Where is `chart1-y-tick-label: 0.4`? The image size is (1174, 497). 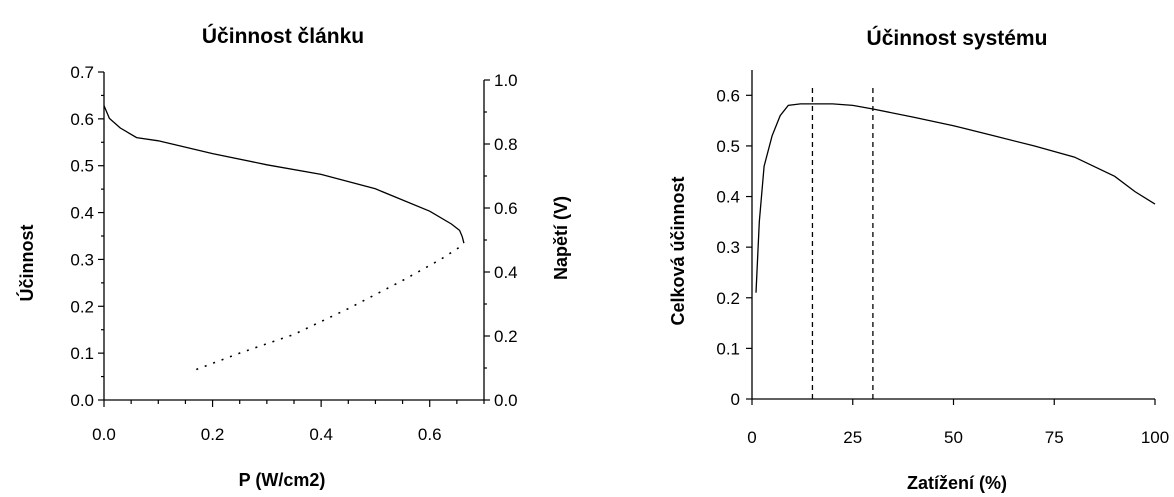
chart1-y-tick-label: 0.4 is located at coordinates (82, 213).